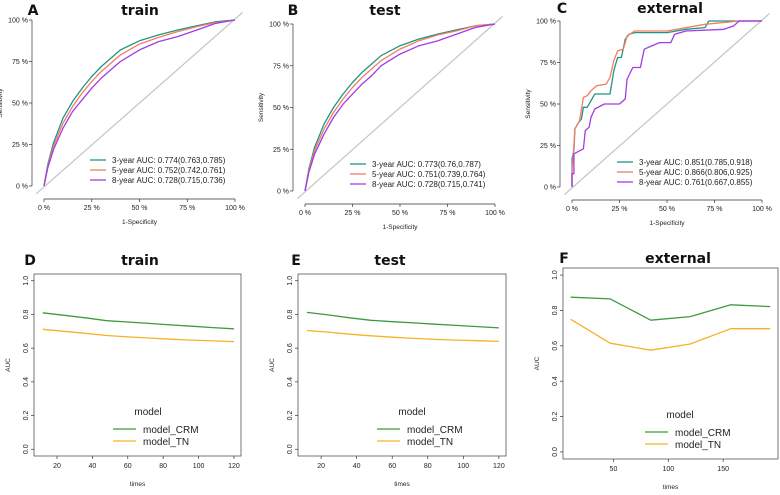 The image size is (780, 495). I want to click on legend-entry: 8-year AUC: 0.728(0.715,0.736), so click(169, 180).